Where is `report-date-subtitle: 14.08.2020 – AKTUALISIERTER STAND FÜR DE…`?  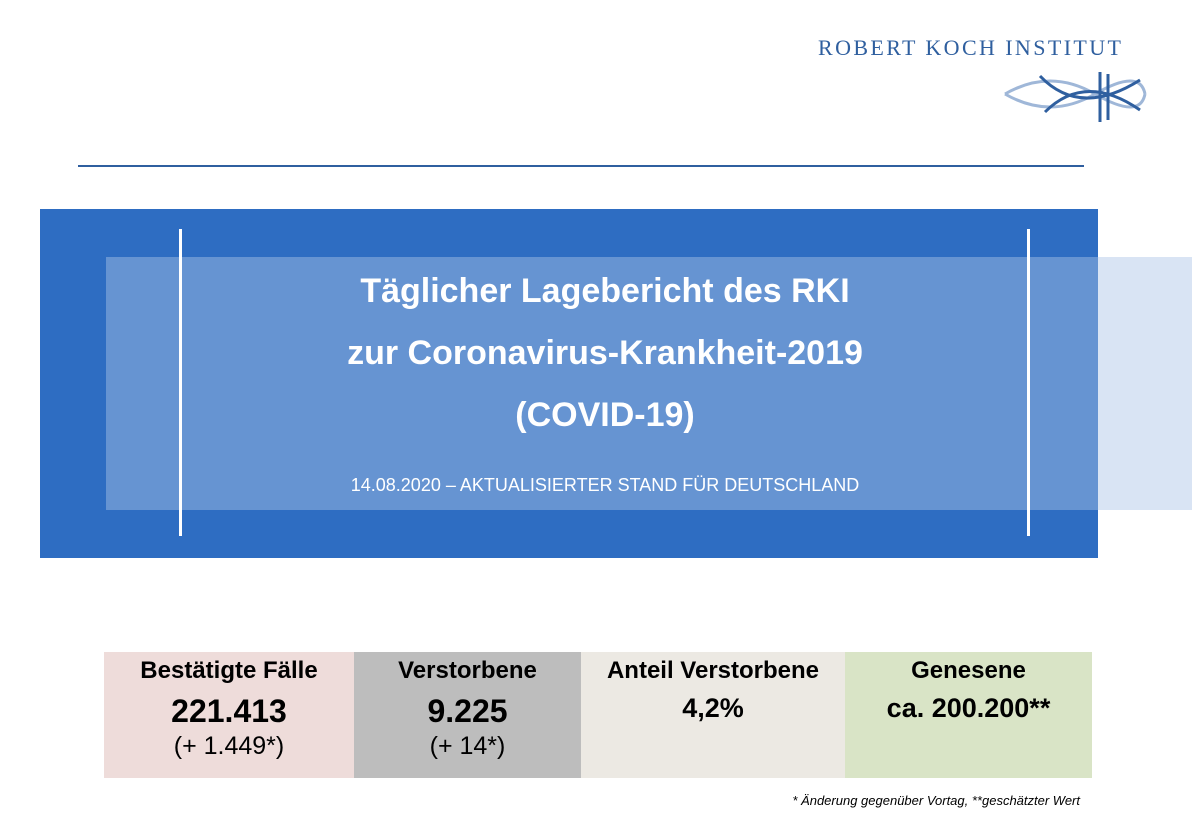
report-date-subtitle: 14.08.2020 – AKTUALISIERTER STAND FÜR DE… is located at coordinates (605, 485).